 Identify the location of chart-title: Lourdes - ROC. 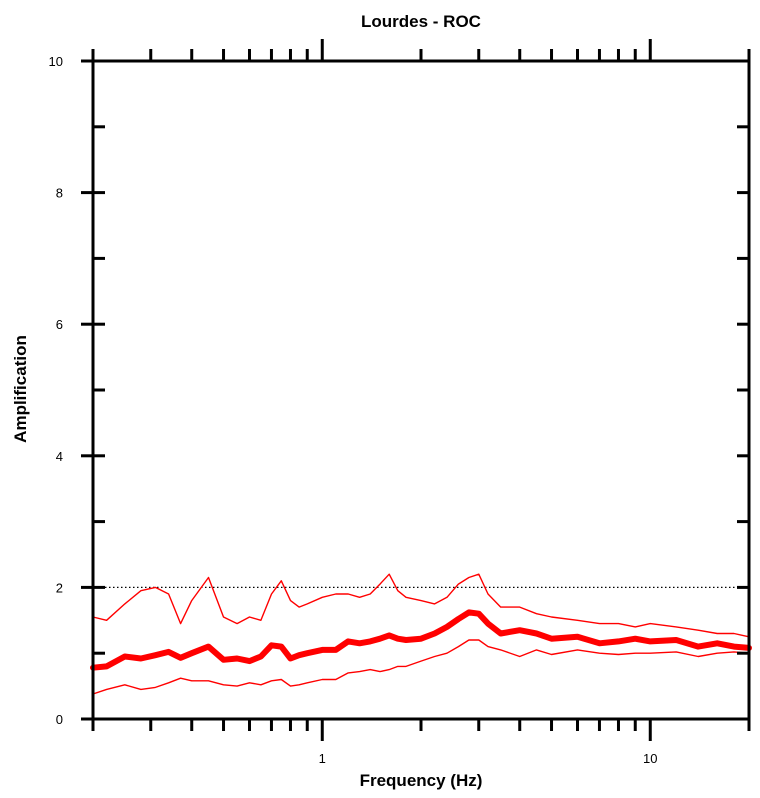
(421, 21).